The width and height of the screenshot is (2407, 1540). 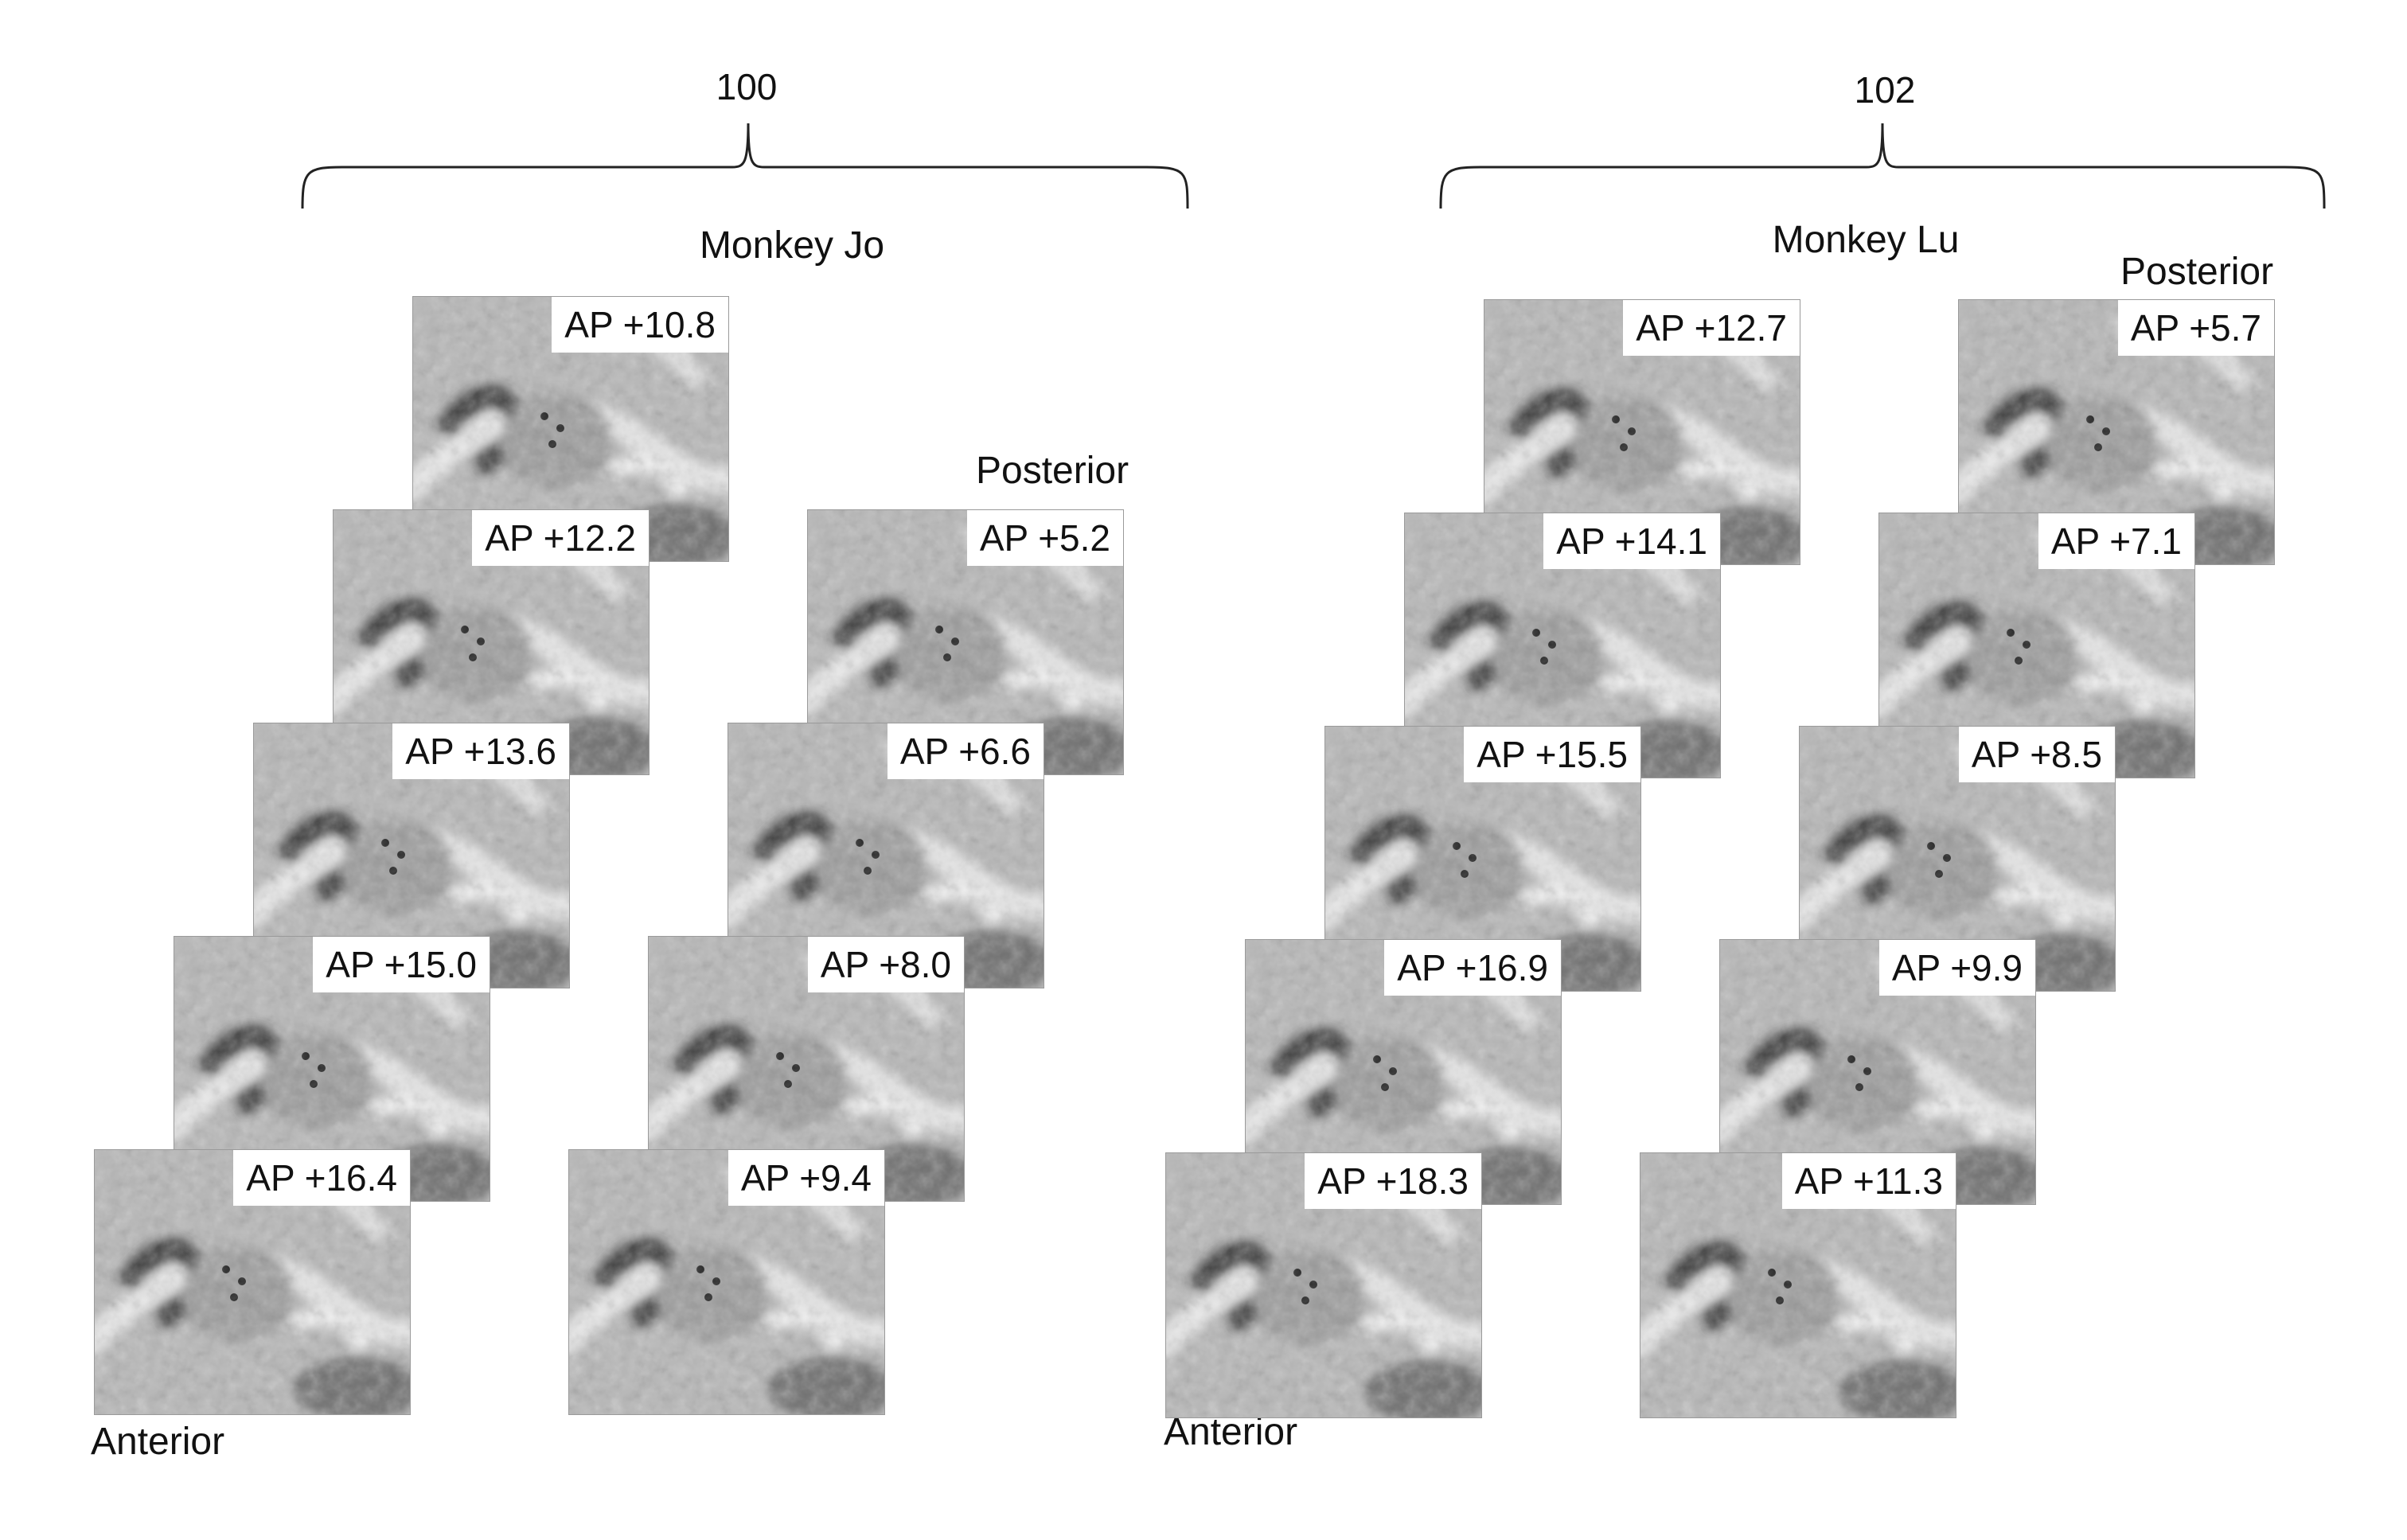 I want to click on ap-coordinate-label: AP +15.0, so click(x=401, y=964).